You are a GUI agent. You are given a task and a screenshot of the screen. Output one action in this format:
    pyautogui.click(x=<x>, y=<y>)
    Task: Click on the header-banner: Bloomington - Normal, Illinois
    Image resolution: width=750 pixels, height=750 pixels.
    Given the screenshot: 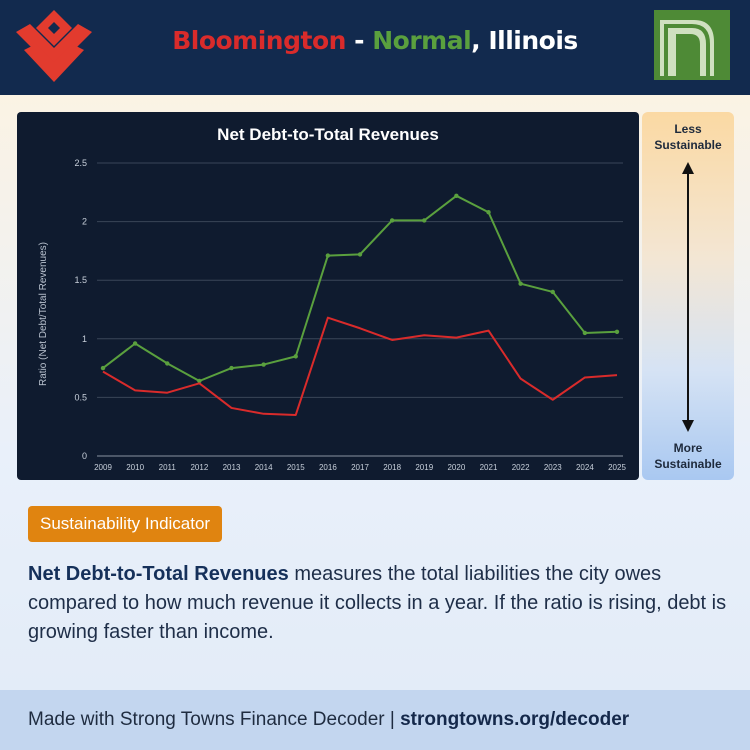 What is the action you would take?
    pyautogui.click(x=375, y=47)
    